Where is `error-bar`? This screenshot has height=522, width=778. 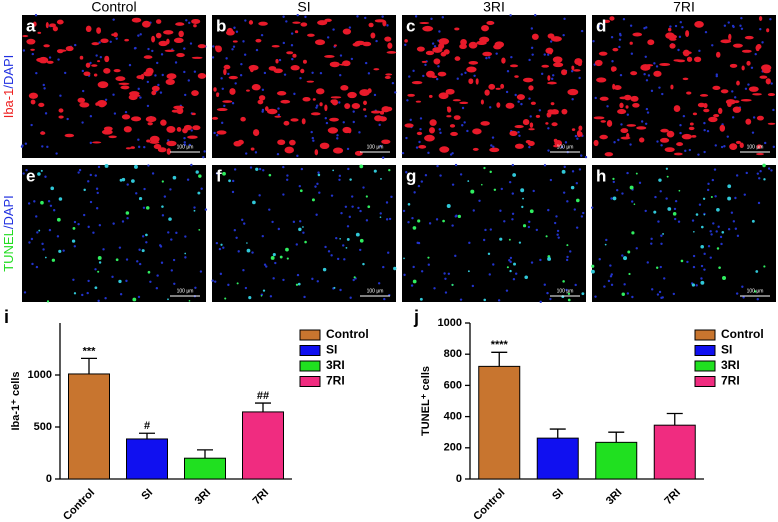
error-bar is located at coordinates (263, 407).